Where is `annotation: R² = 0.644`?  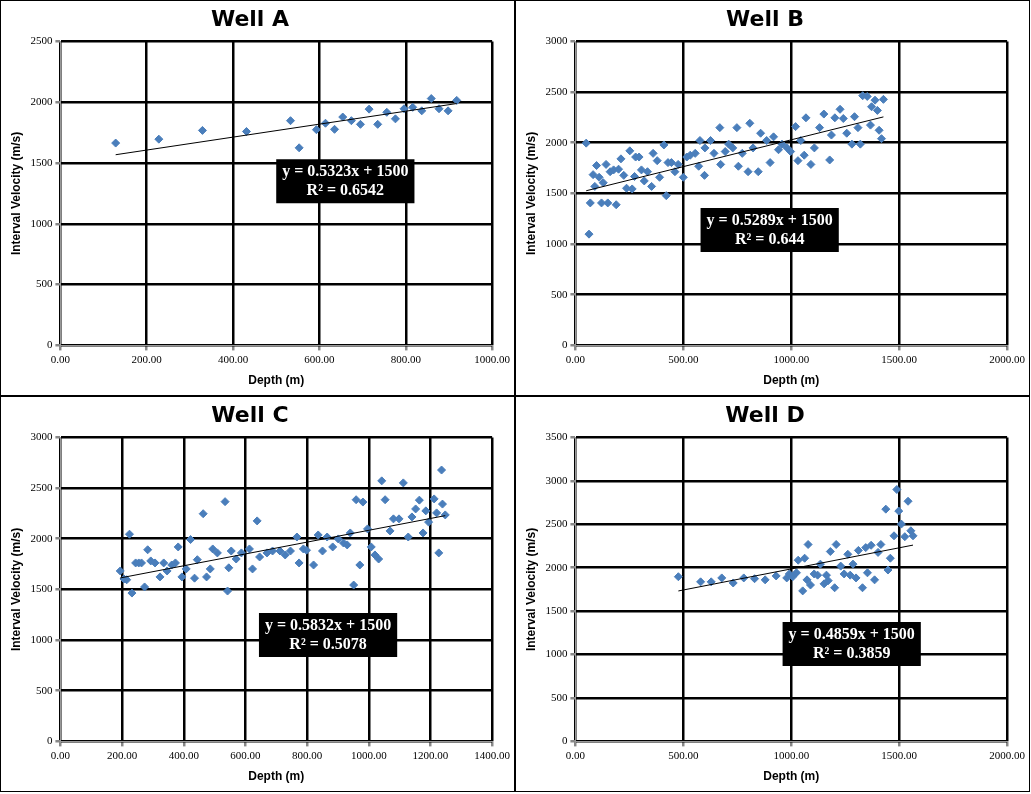
annotation: R² = 0.644 is located at coordinates (769, 238).